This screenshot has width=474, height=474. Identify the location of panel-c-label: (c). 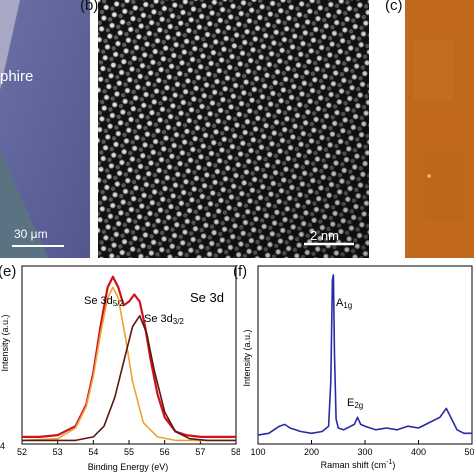
(394, 7).